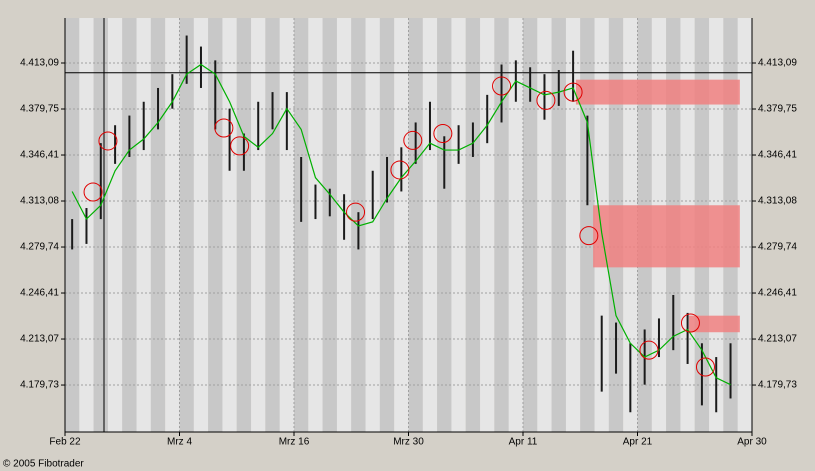 The height and width of the screenshot is (471, 815). I want to click on footer: © 2005 Fibotrader, so click(43, 464).